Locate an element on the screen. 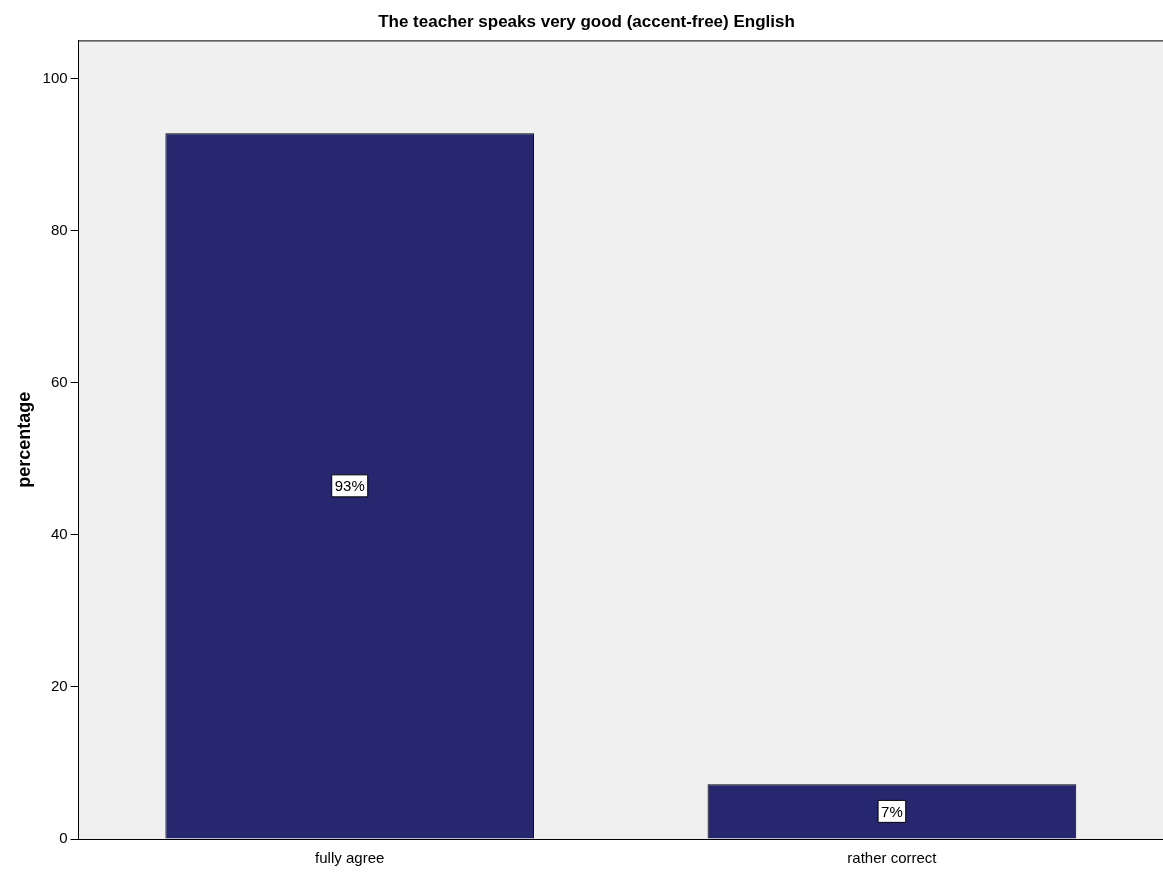 The image size is (1163, 879). y-axis-title: percentage is located at coordinates (23, 439).